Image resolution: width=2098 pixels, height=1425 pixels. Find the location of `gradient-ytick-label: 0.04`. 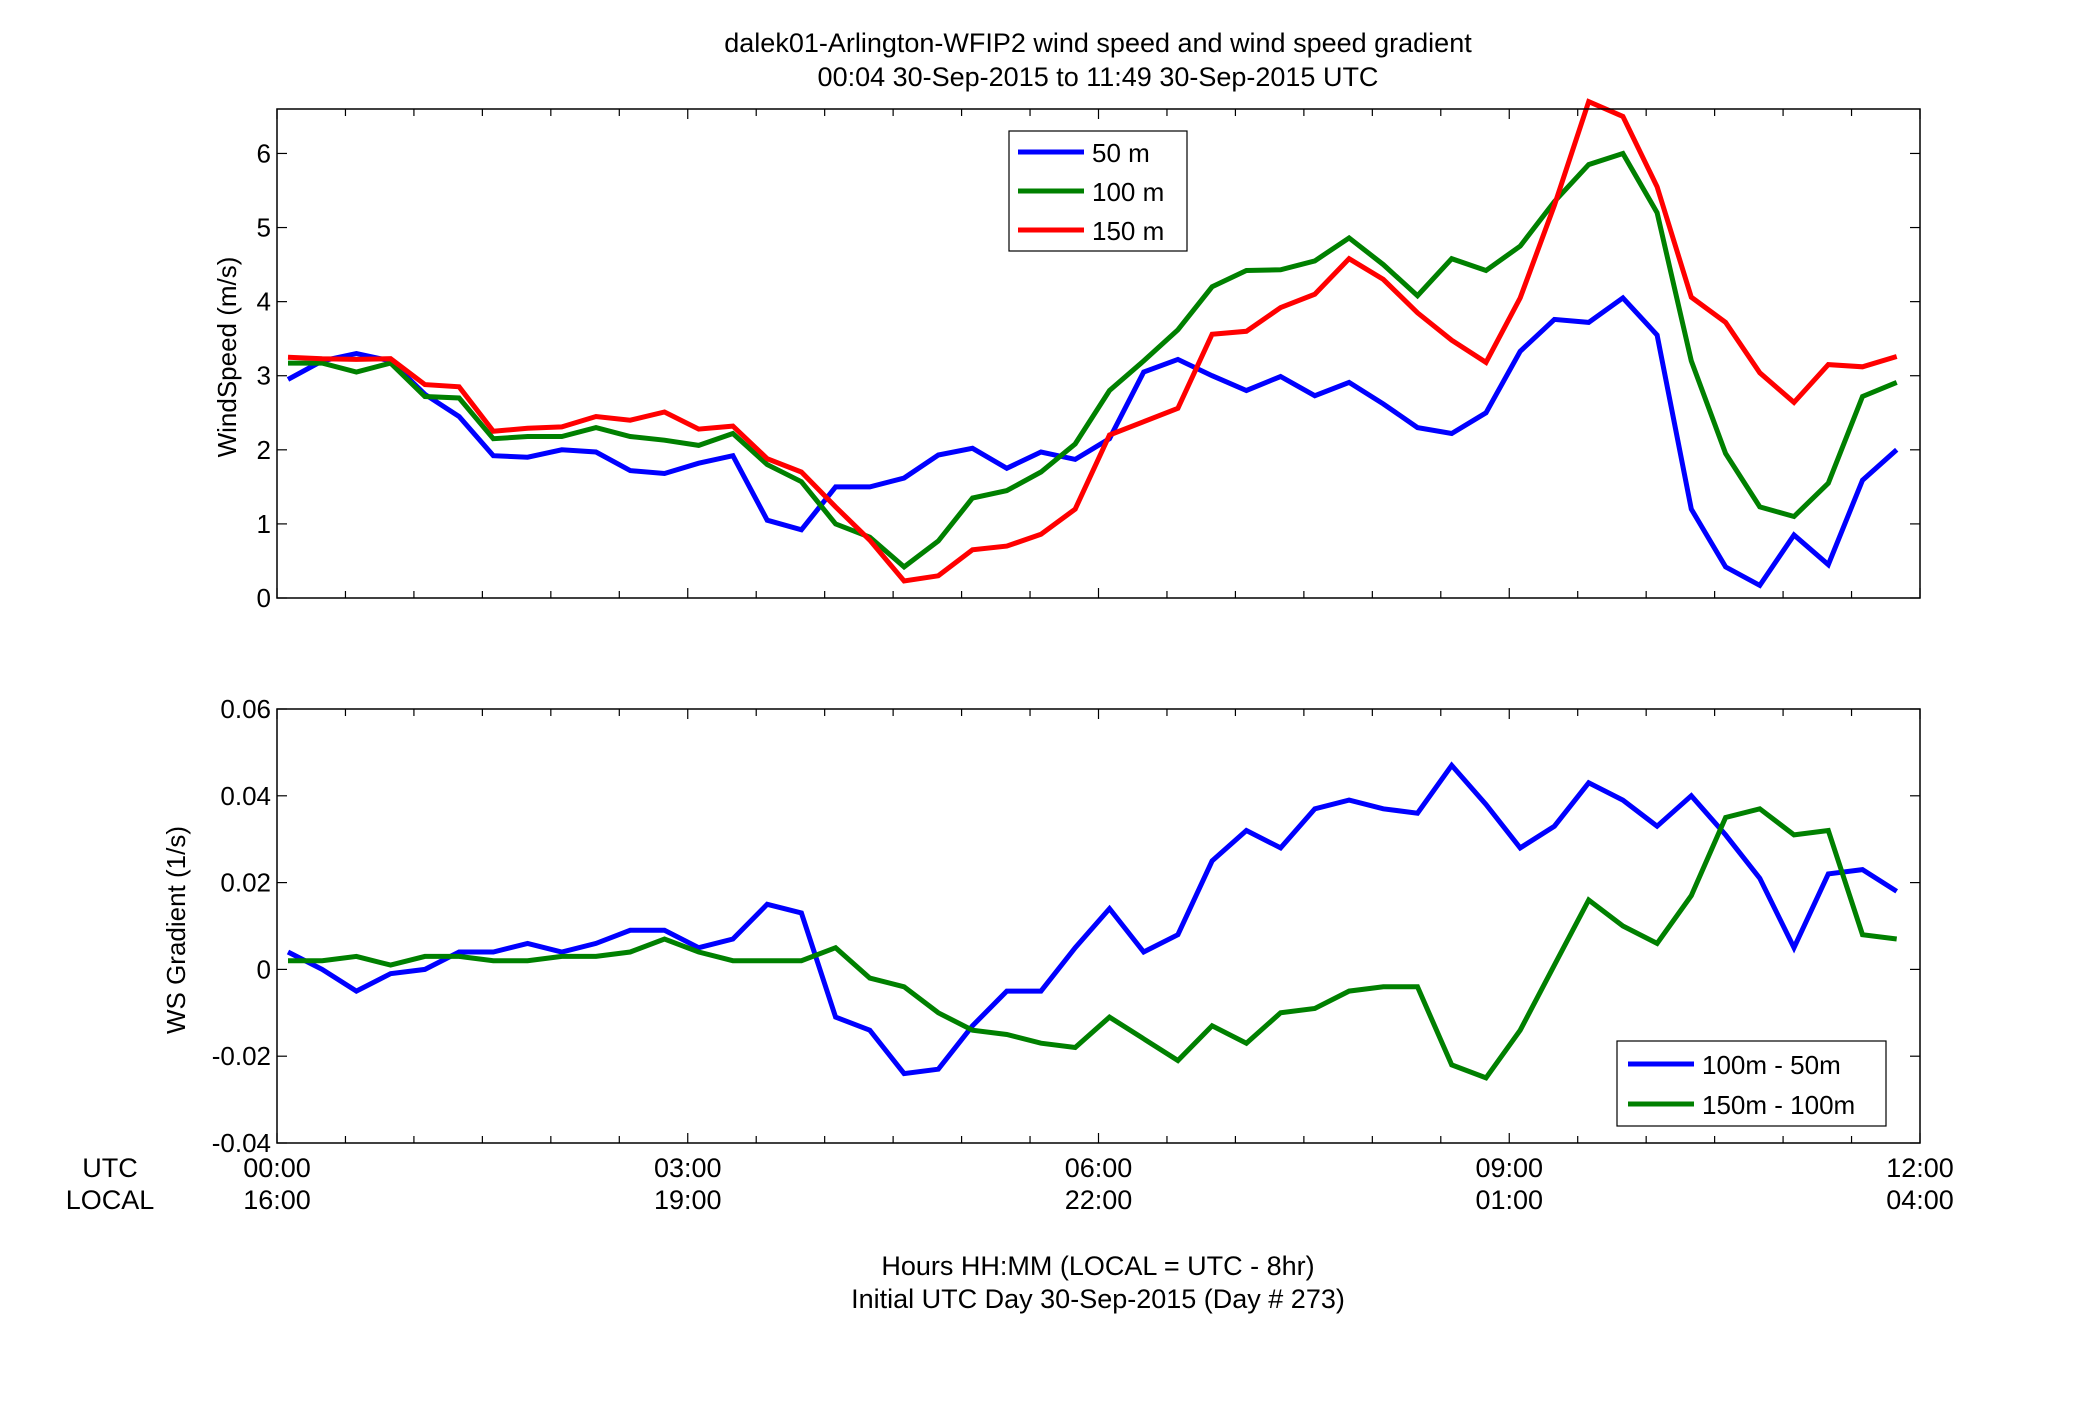

gradient-ytick-label: 0.04 is located at coordinates (245, 796).